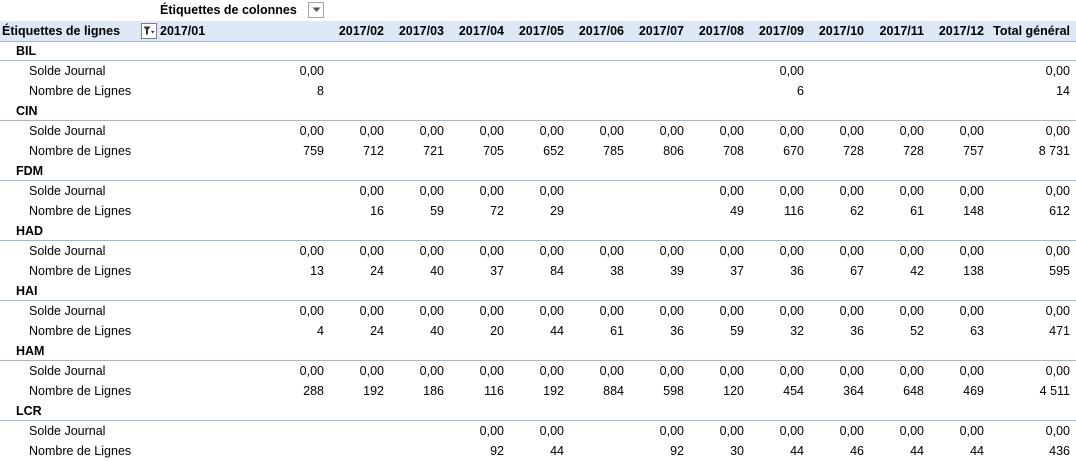 This screenshot has height=461, width=1076. I want to click on group-label: LCR, so click(29, 411).